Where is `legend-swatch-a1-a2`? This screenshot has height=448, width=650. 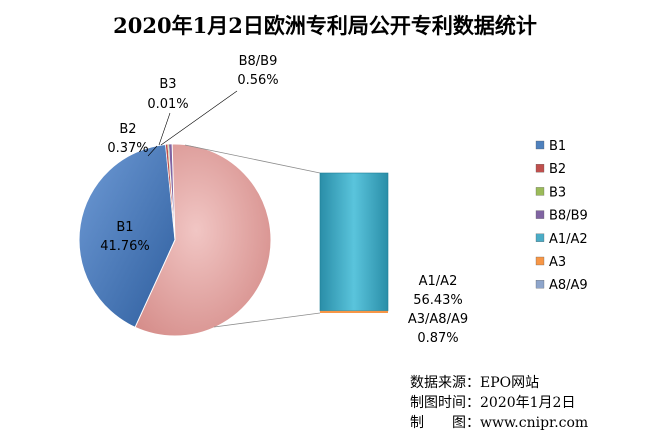 legend-swatch-a1-a2 is located at coordinates (540, 237).